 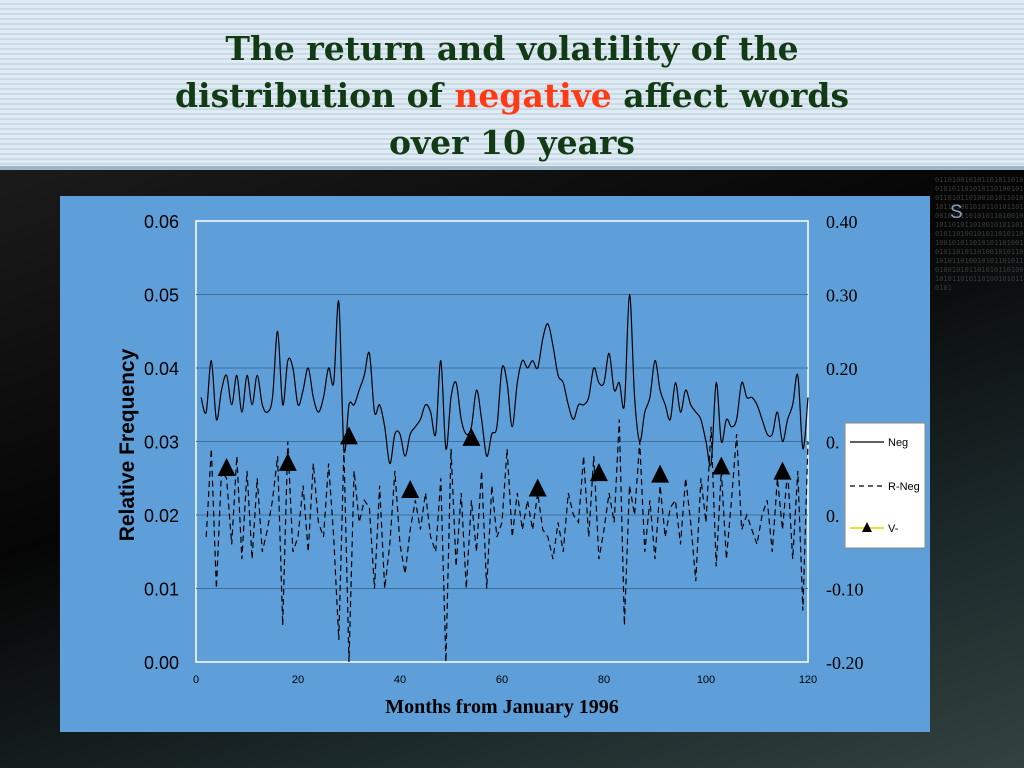 I want to click on title-line-1: The return and volatility of the, so click(x=512, y=48).